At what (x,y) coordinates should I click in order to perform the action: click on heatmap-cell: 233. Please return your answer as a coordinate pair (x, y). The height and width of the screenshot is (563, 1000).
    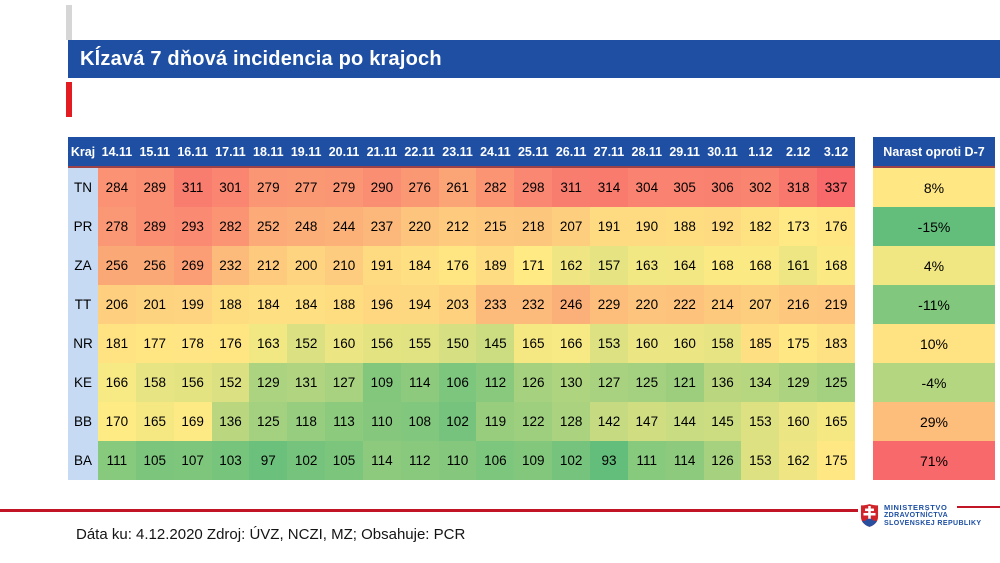
    Looking at the image, I should click on (495, 304).